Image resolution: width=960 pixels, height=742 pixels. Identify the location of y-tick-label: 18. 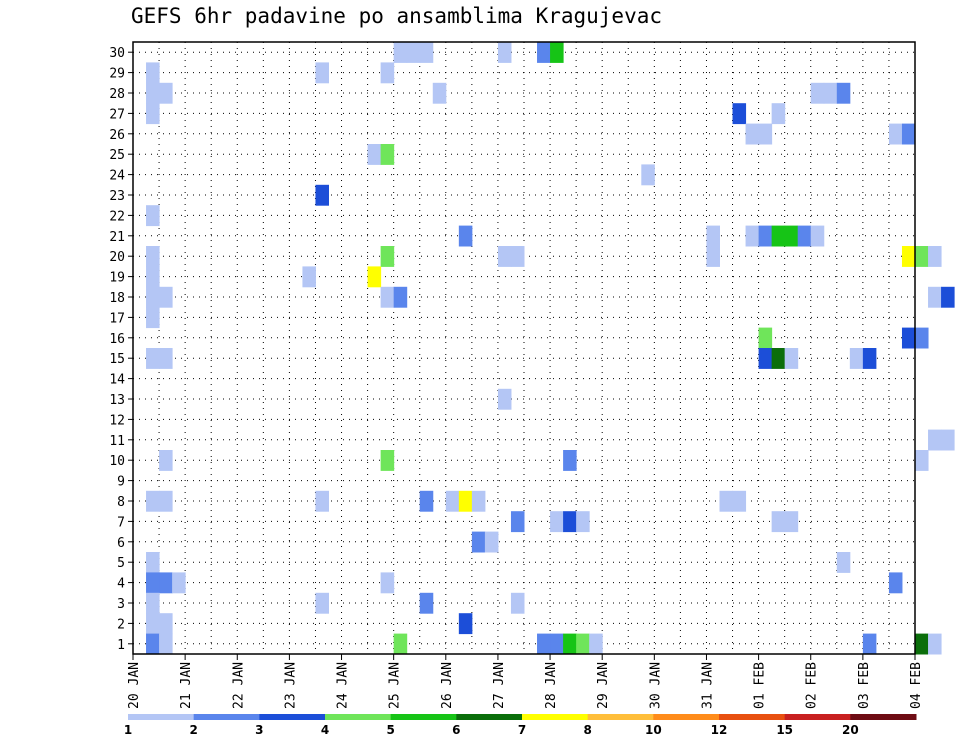
(117, 298).